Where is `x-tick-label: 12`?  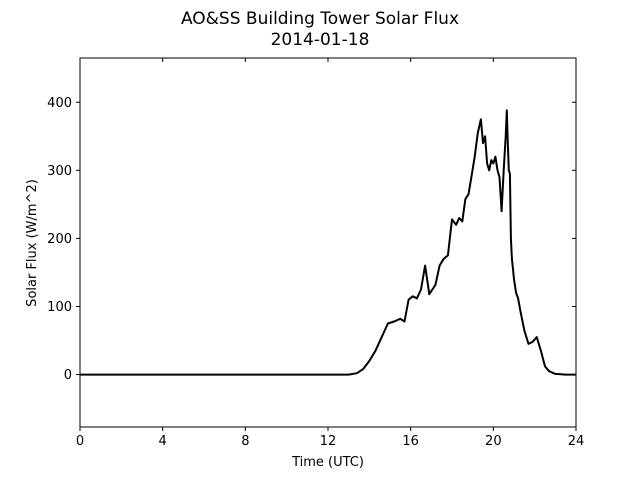
x-tick-label: 12 is located at coordinates (328, 441).